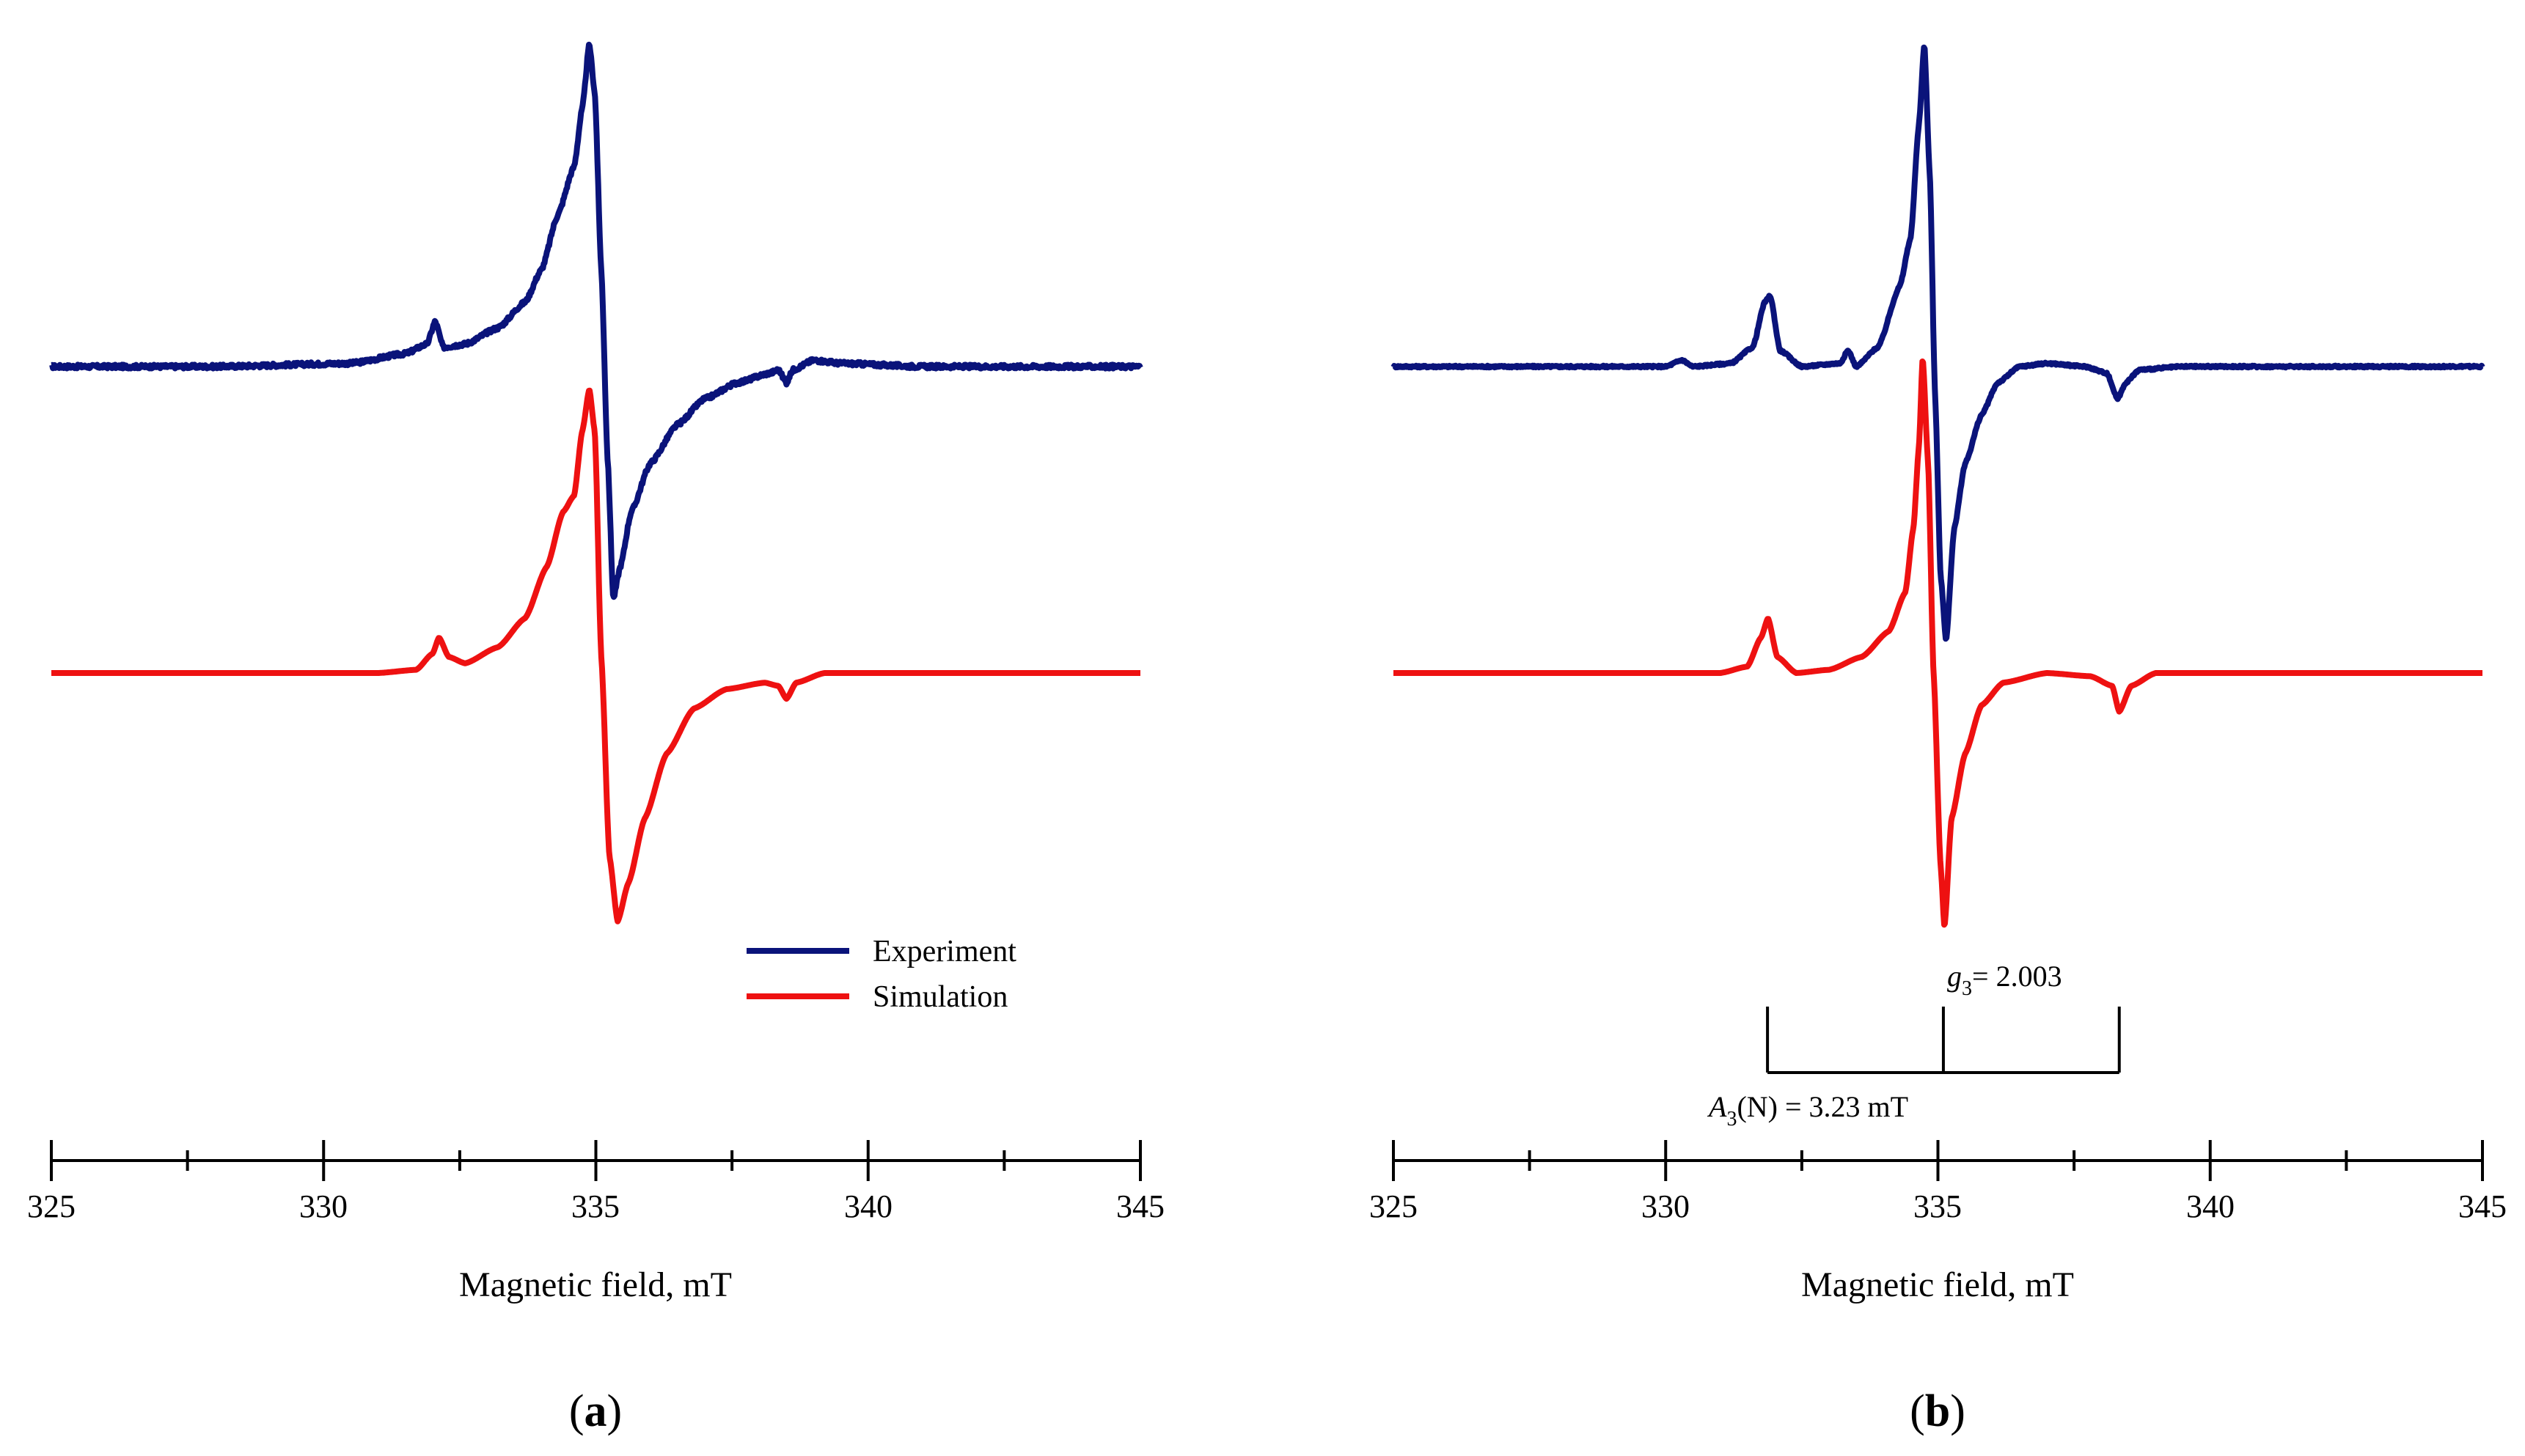 Image resolution: width=2525 pixels, height=1456 pixels. I want to click on svg-text: (a), so click(595, 1411).